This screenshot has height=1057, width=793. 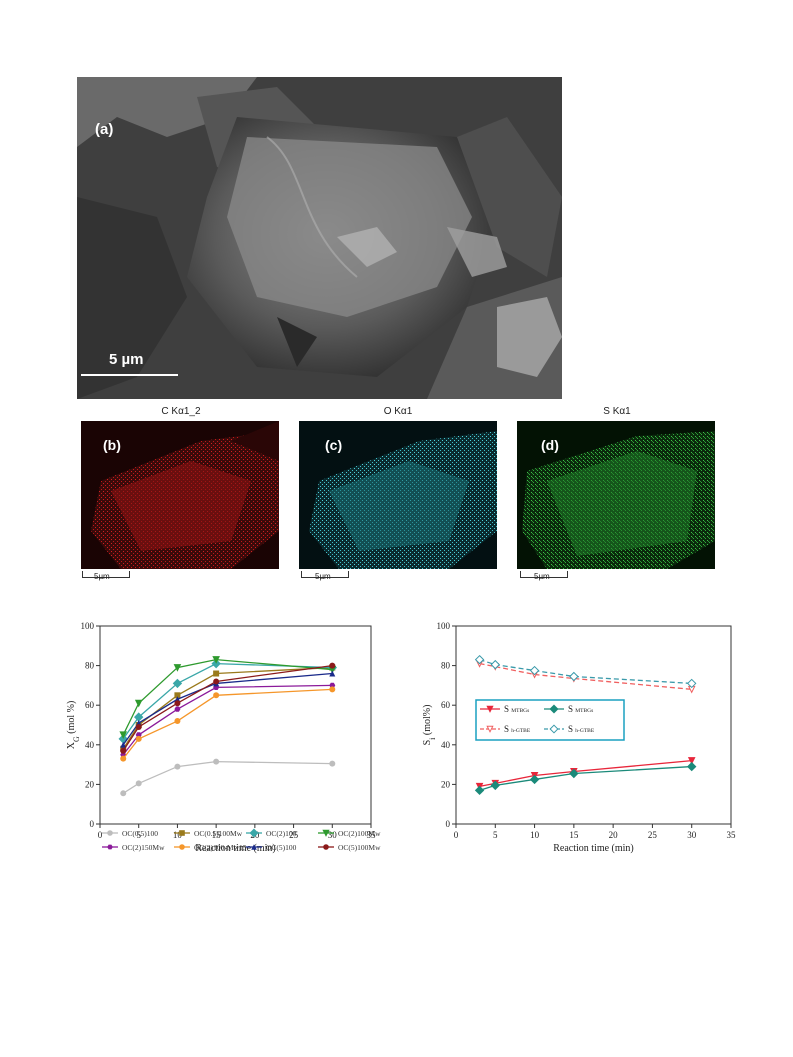 I want to click on legend-label: OC(2)100Mw, so click(x=359, y=833).